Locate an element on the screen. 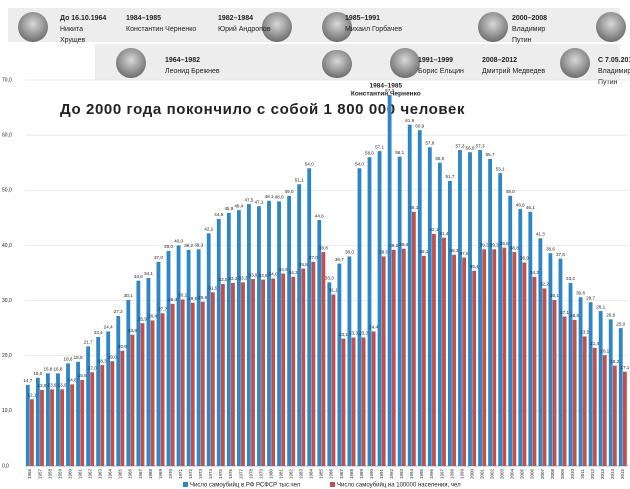  value-label: 39,2 is located at coordinates (393, 245).